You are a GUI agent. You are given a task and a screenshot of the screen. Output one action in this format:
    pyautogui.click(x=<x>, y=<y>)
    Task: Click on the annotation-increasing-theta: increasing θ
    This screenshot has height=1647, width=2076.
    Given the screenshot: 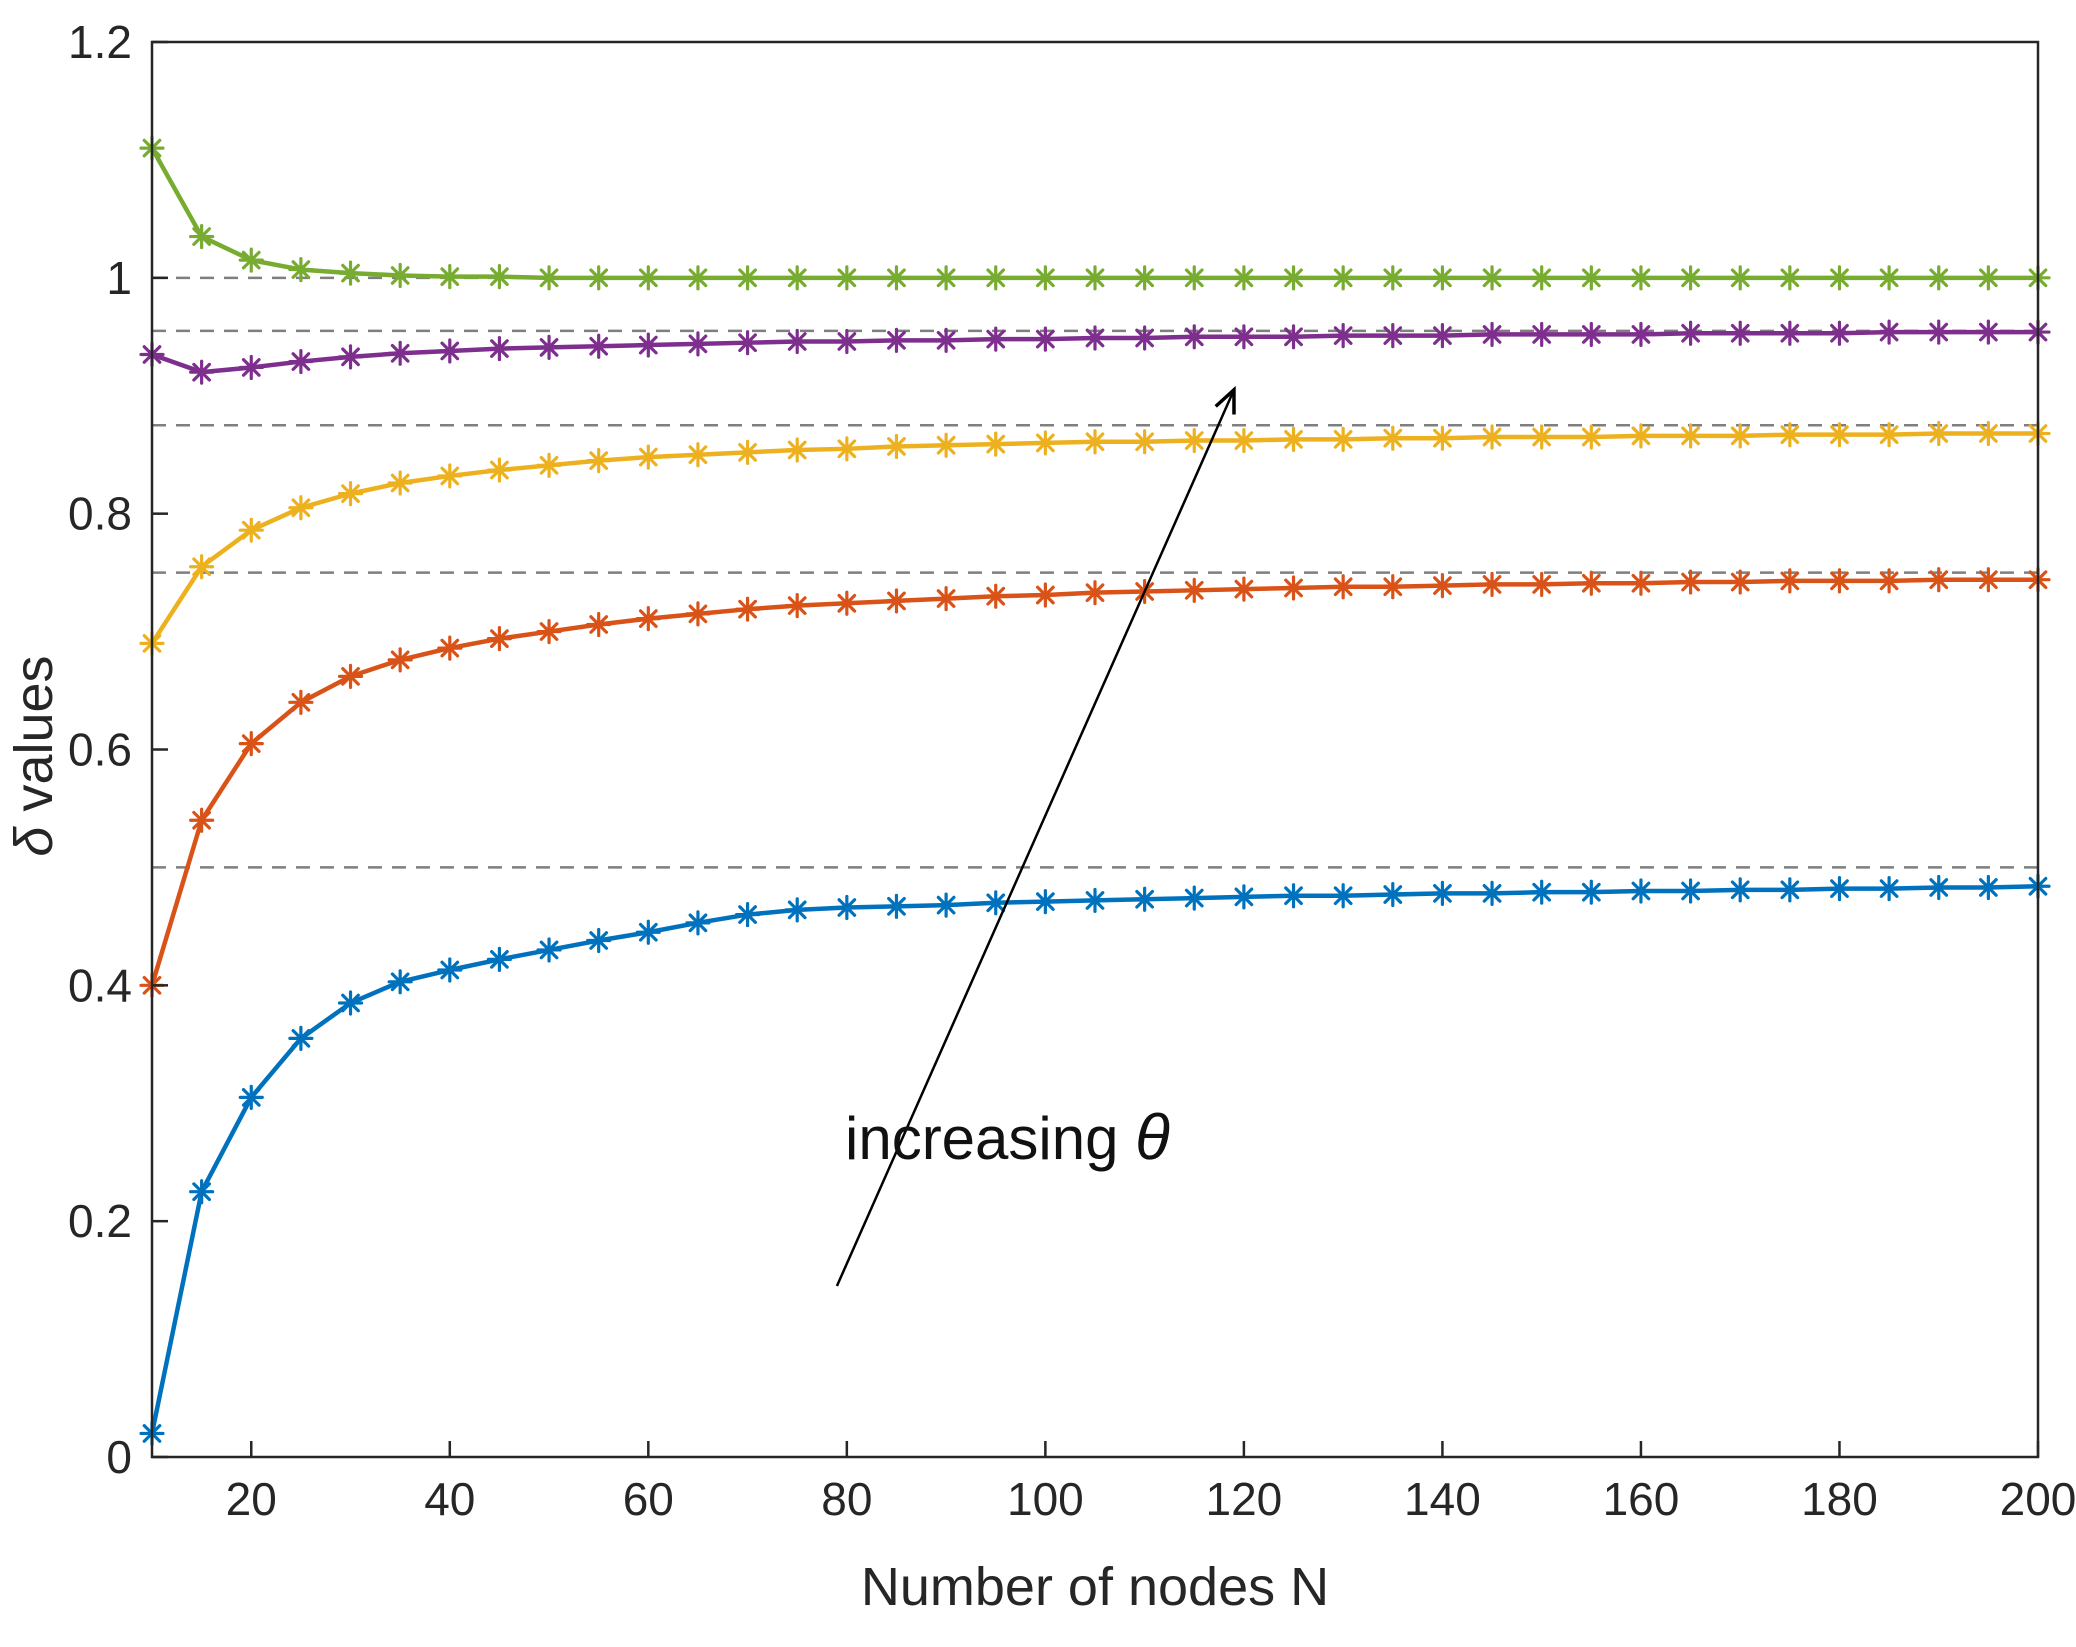 What is the action you would take?
    pyautogui.click(x=1007, y=1137)
    